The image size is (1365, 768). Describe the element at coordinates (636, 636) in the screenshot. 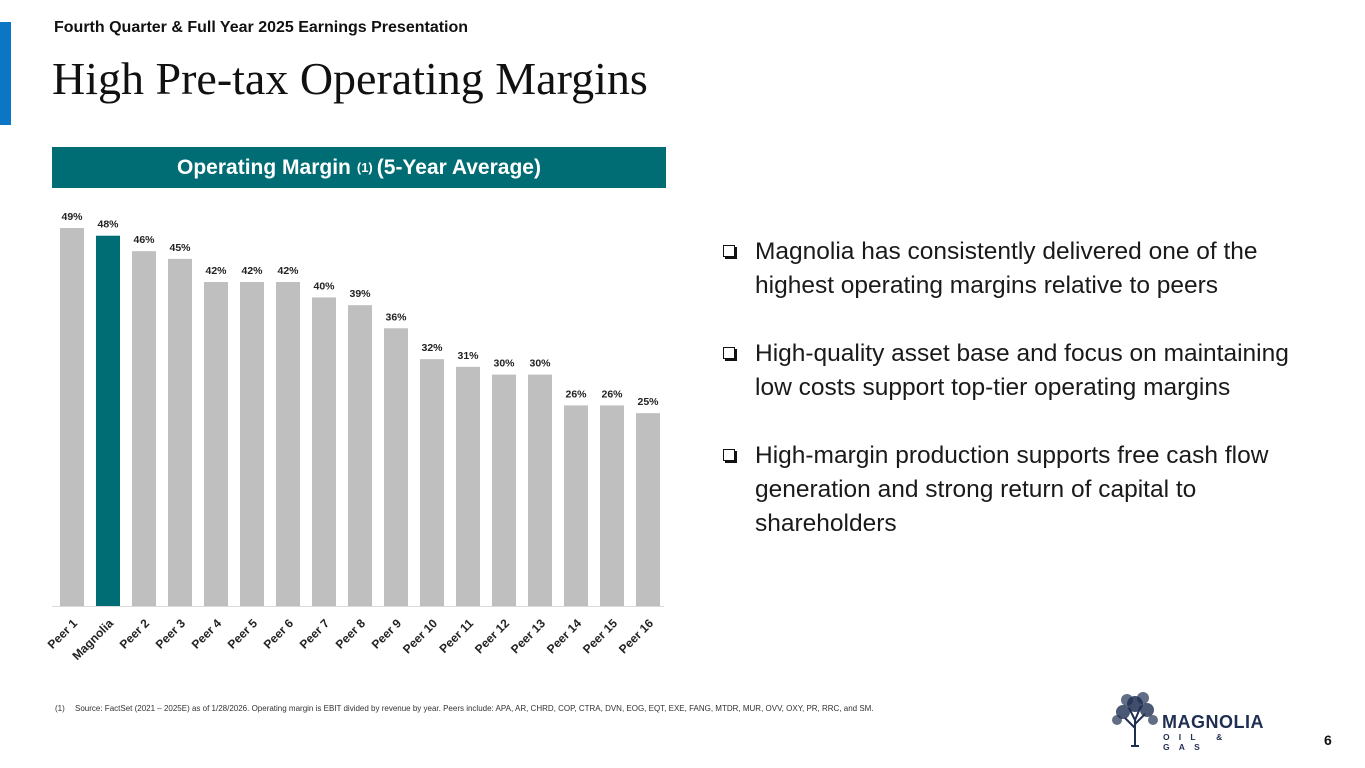

I see `x-tick-label: Peer 16` at that location.